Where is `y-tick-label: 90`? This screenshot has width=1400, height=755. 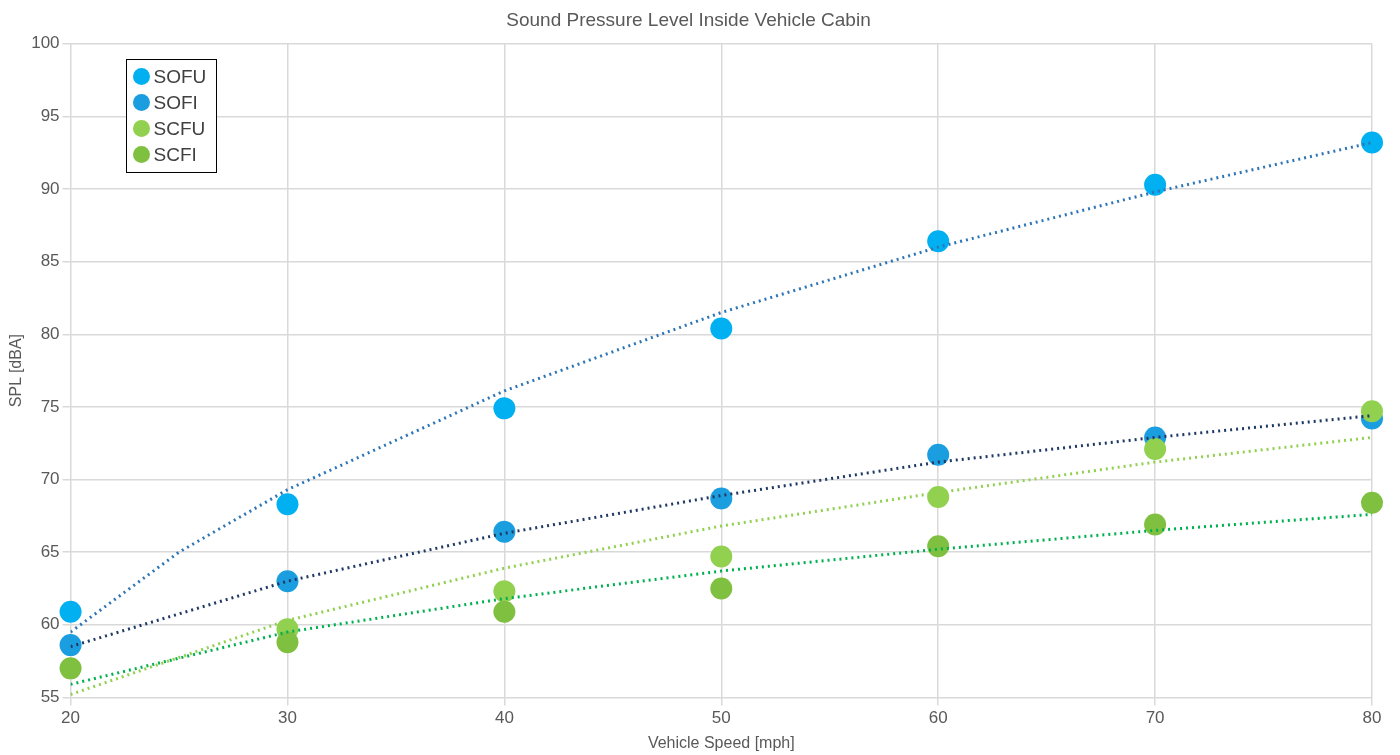 y-tick-label: 90 is located at coordinates (50, 188).